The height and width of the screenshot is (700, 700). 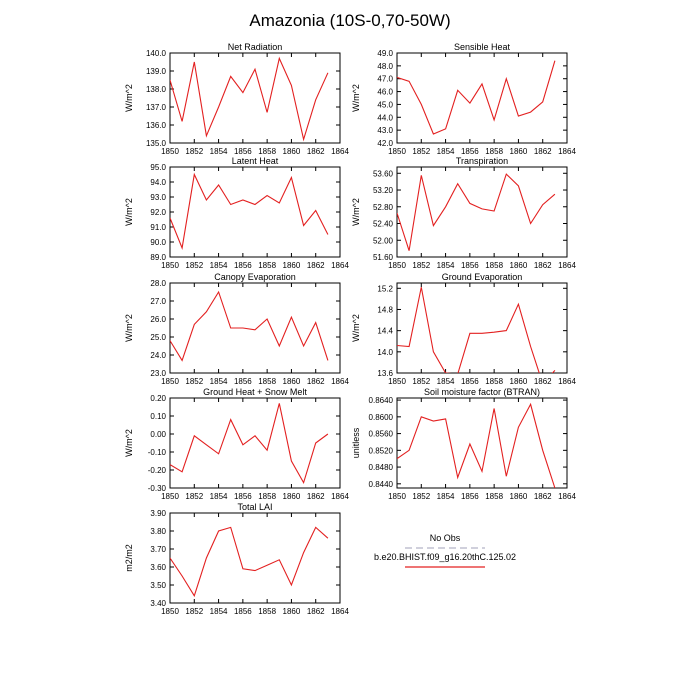 I want to click on y-tick-label: 53.60, so click(x=383, y=173).